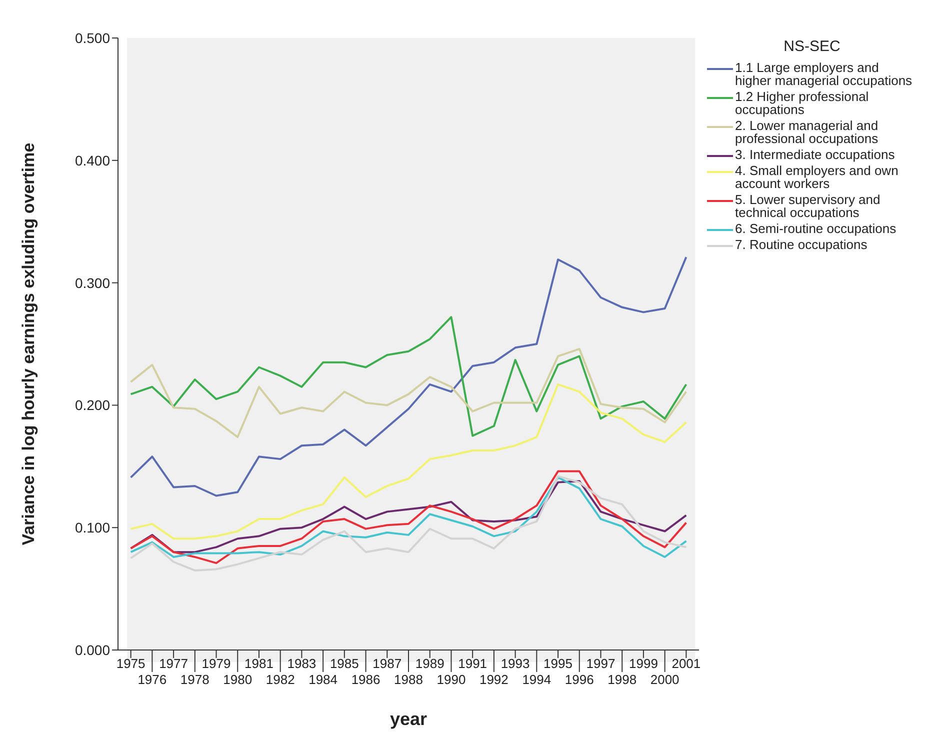 The height and width of the screenshot is (753, 935). Describe the element at coordinates (92, 528) in the screenshot. I see `y-tick-label: 0.100` at that location.